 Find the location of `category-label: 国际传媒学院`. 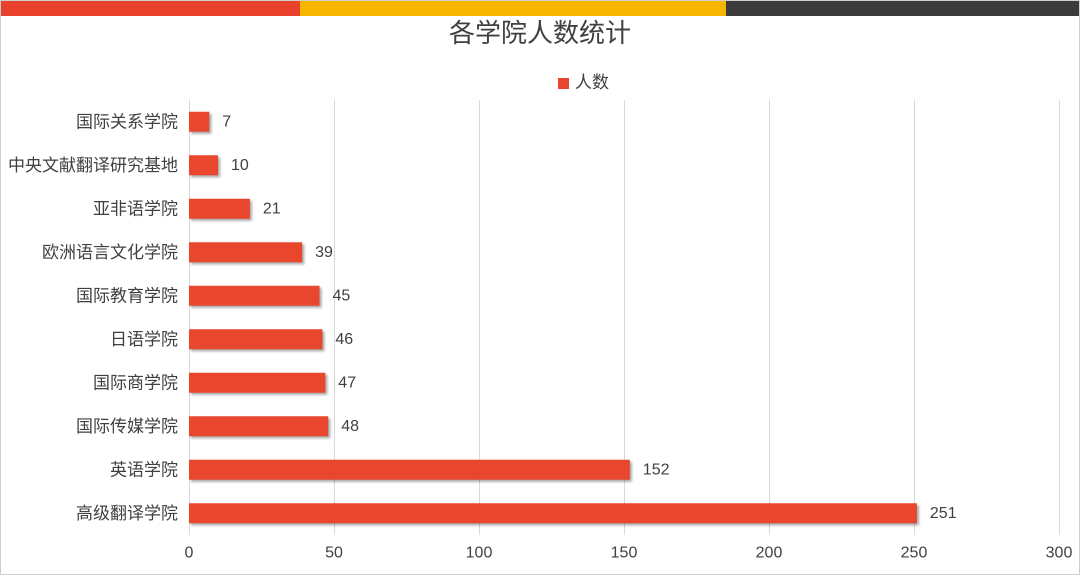

category-label: 国际传媒学院 is located at coordinates (127, 426).